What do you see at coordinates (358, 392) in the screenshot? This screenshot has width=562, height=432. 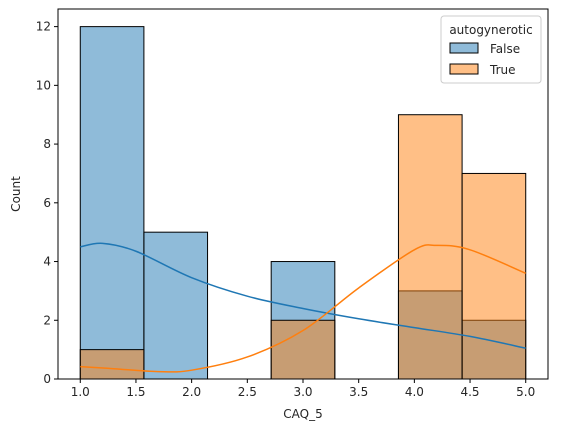 I see `x-tick-label: 3.5` at bounding box center [358, 392].